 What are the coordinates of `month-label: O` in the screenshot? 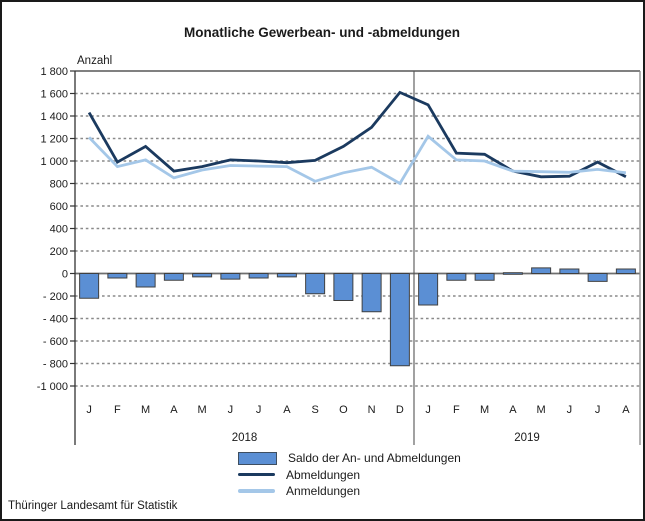 It's located at (343, 410).